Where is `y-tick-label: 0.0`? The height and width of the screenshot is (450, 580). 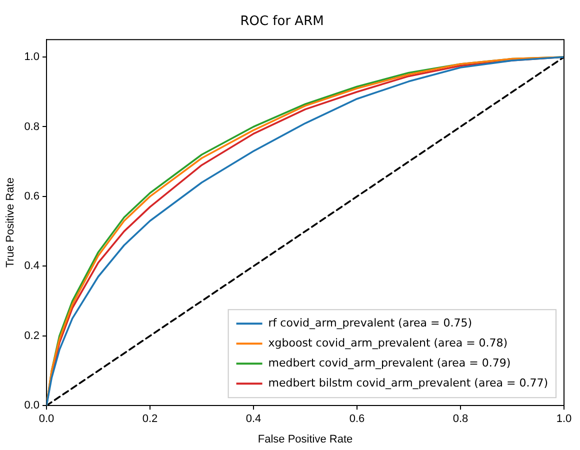 y-tick-label: 0.0 is located at coordinates (32, 406).